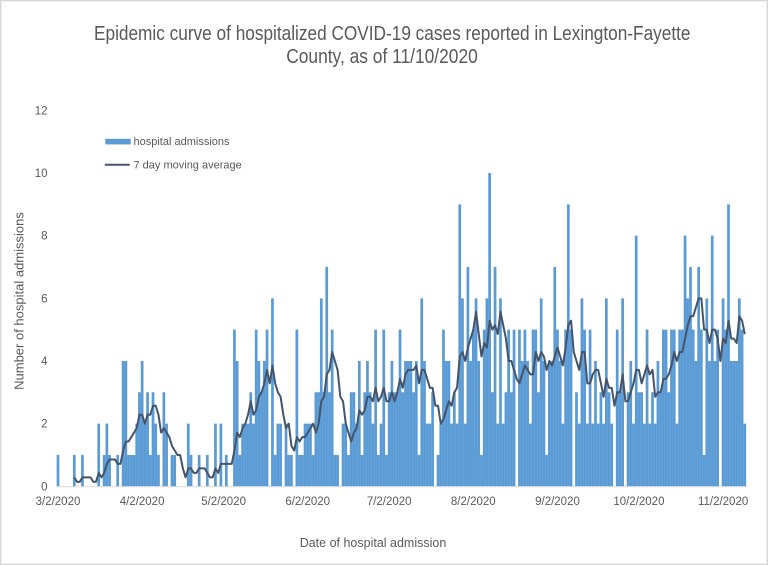 This screenshot has height=565, width=768. Describe the element at coordinates (41, 111) in the screenshot. I see `svg-text: 12` at that location.